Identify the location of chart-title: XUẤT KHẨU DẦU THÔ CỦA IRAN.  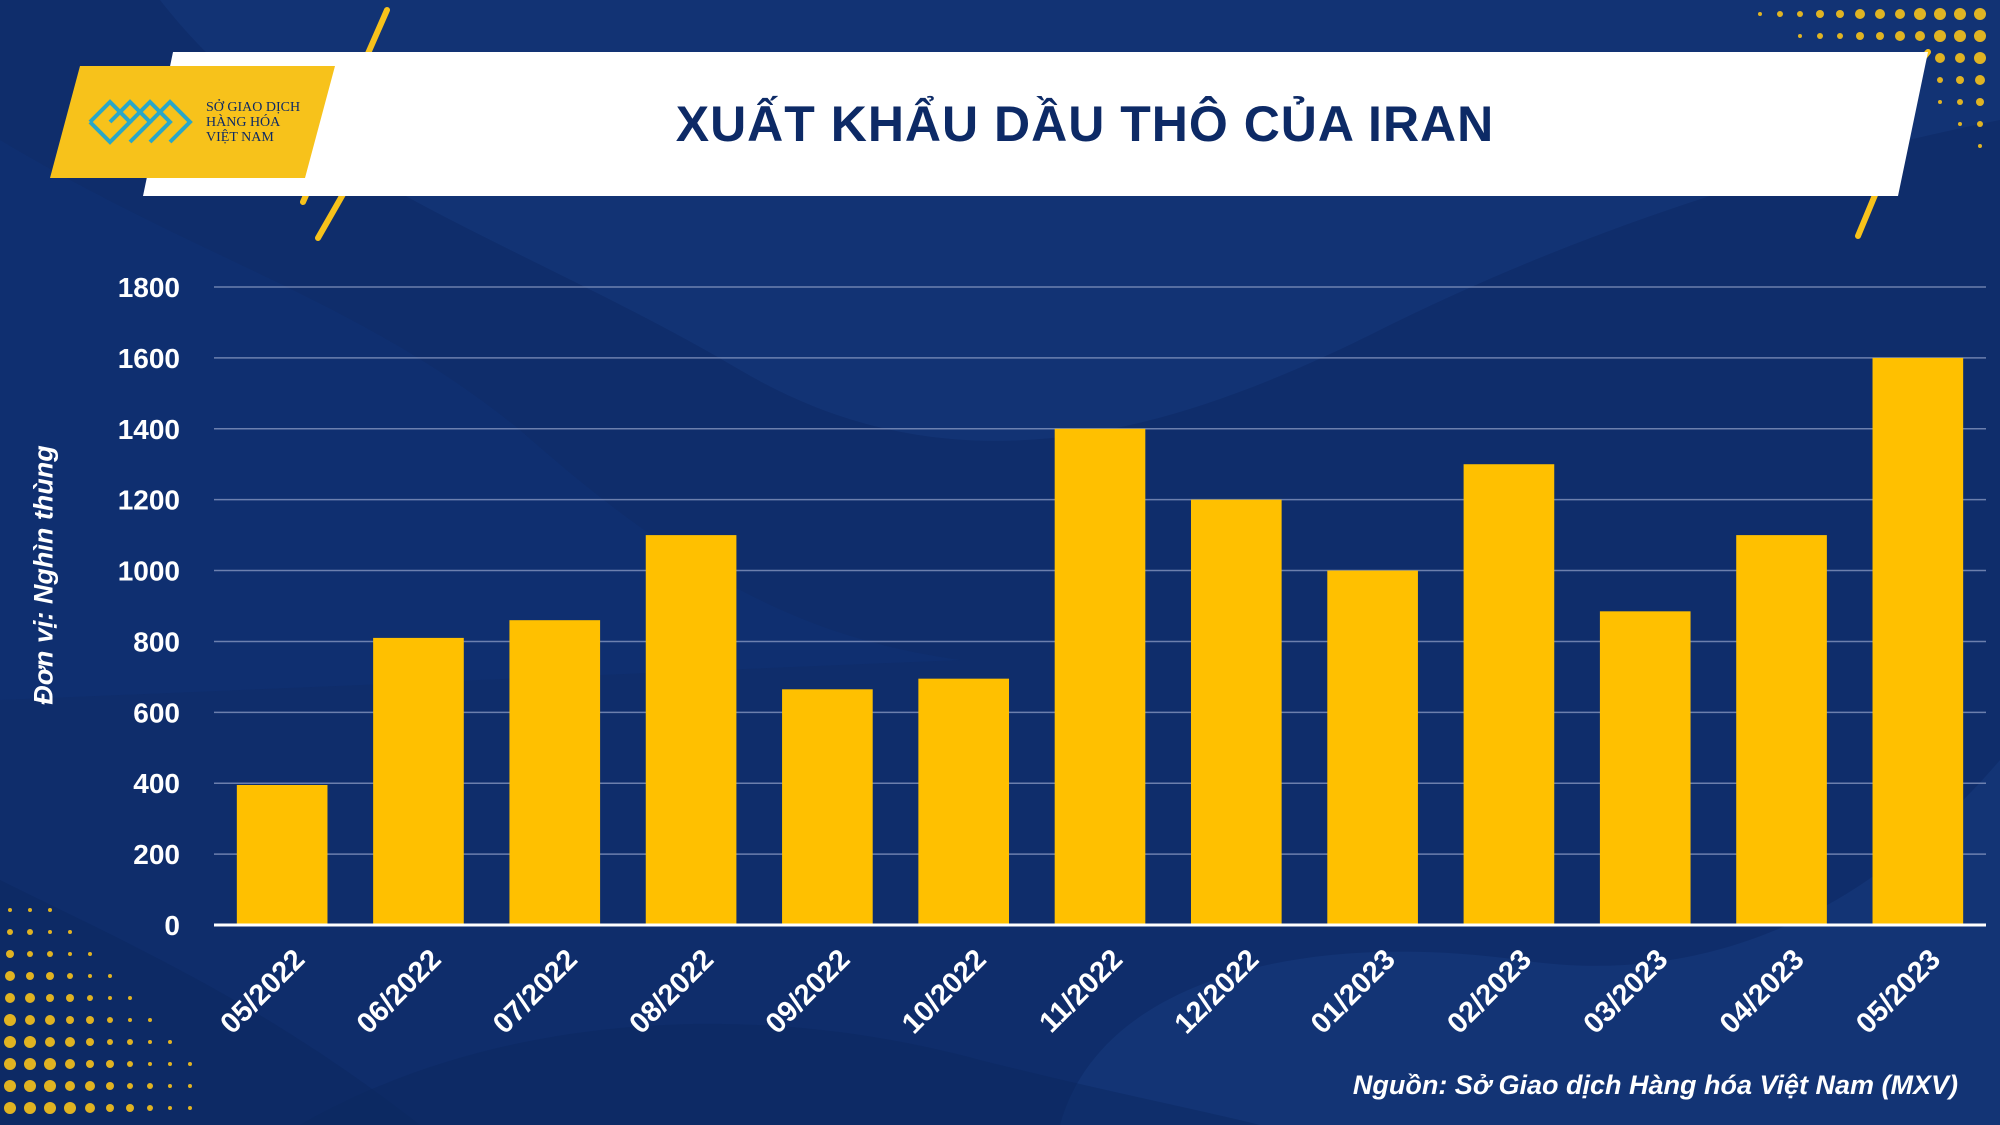
(1085, 124).